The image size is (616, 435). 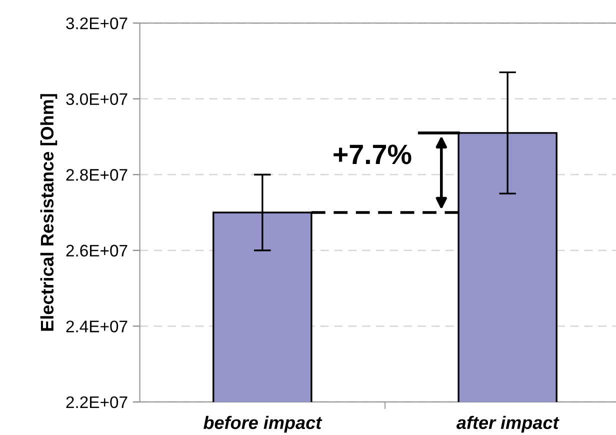 What do you see at coordinates (97, 99) in the screenshot?
I see `y-tick-label: 3.0E+07` at bounding box center [97, 99].